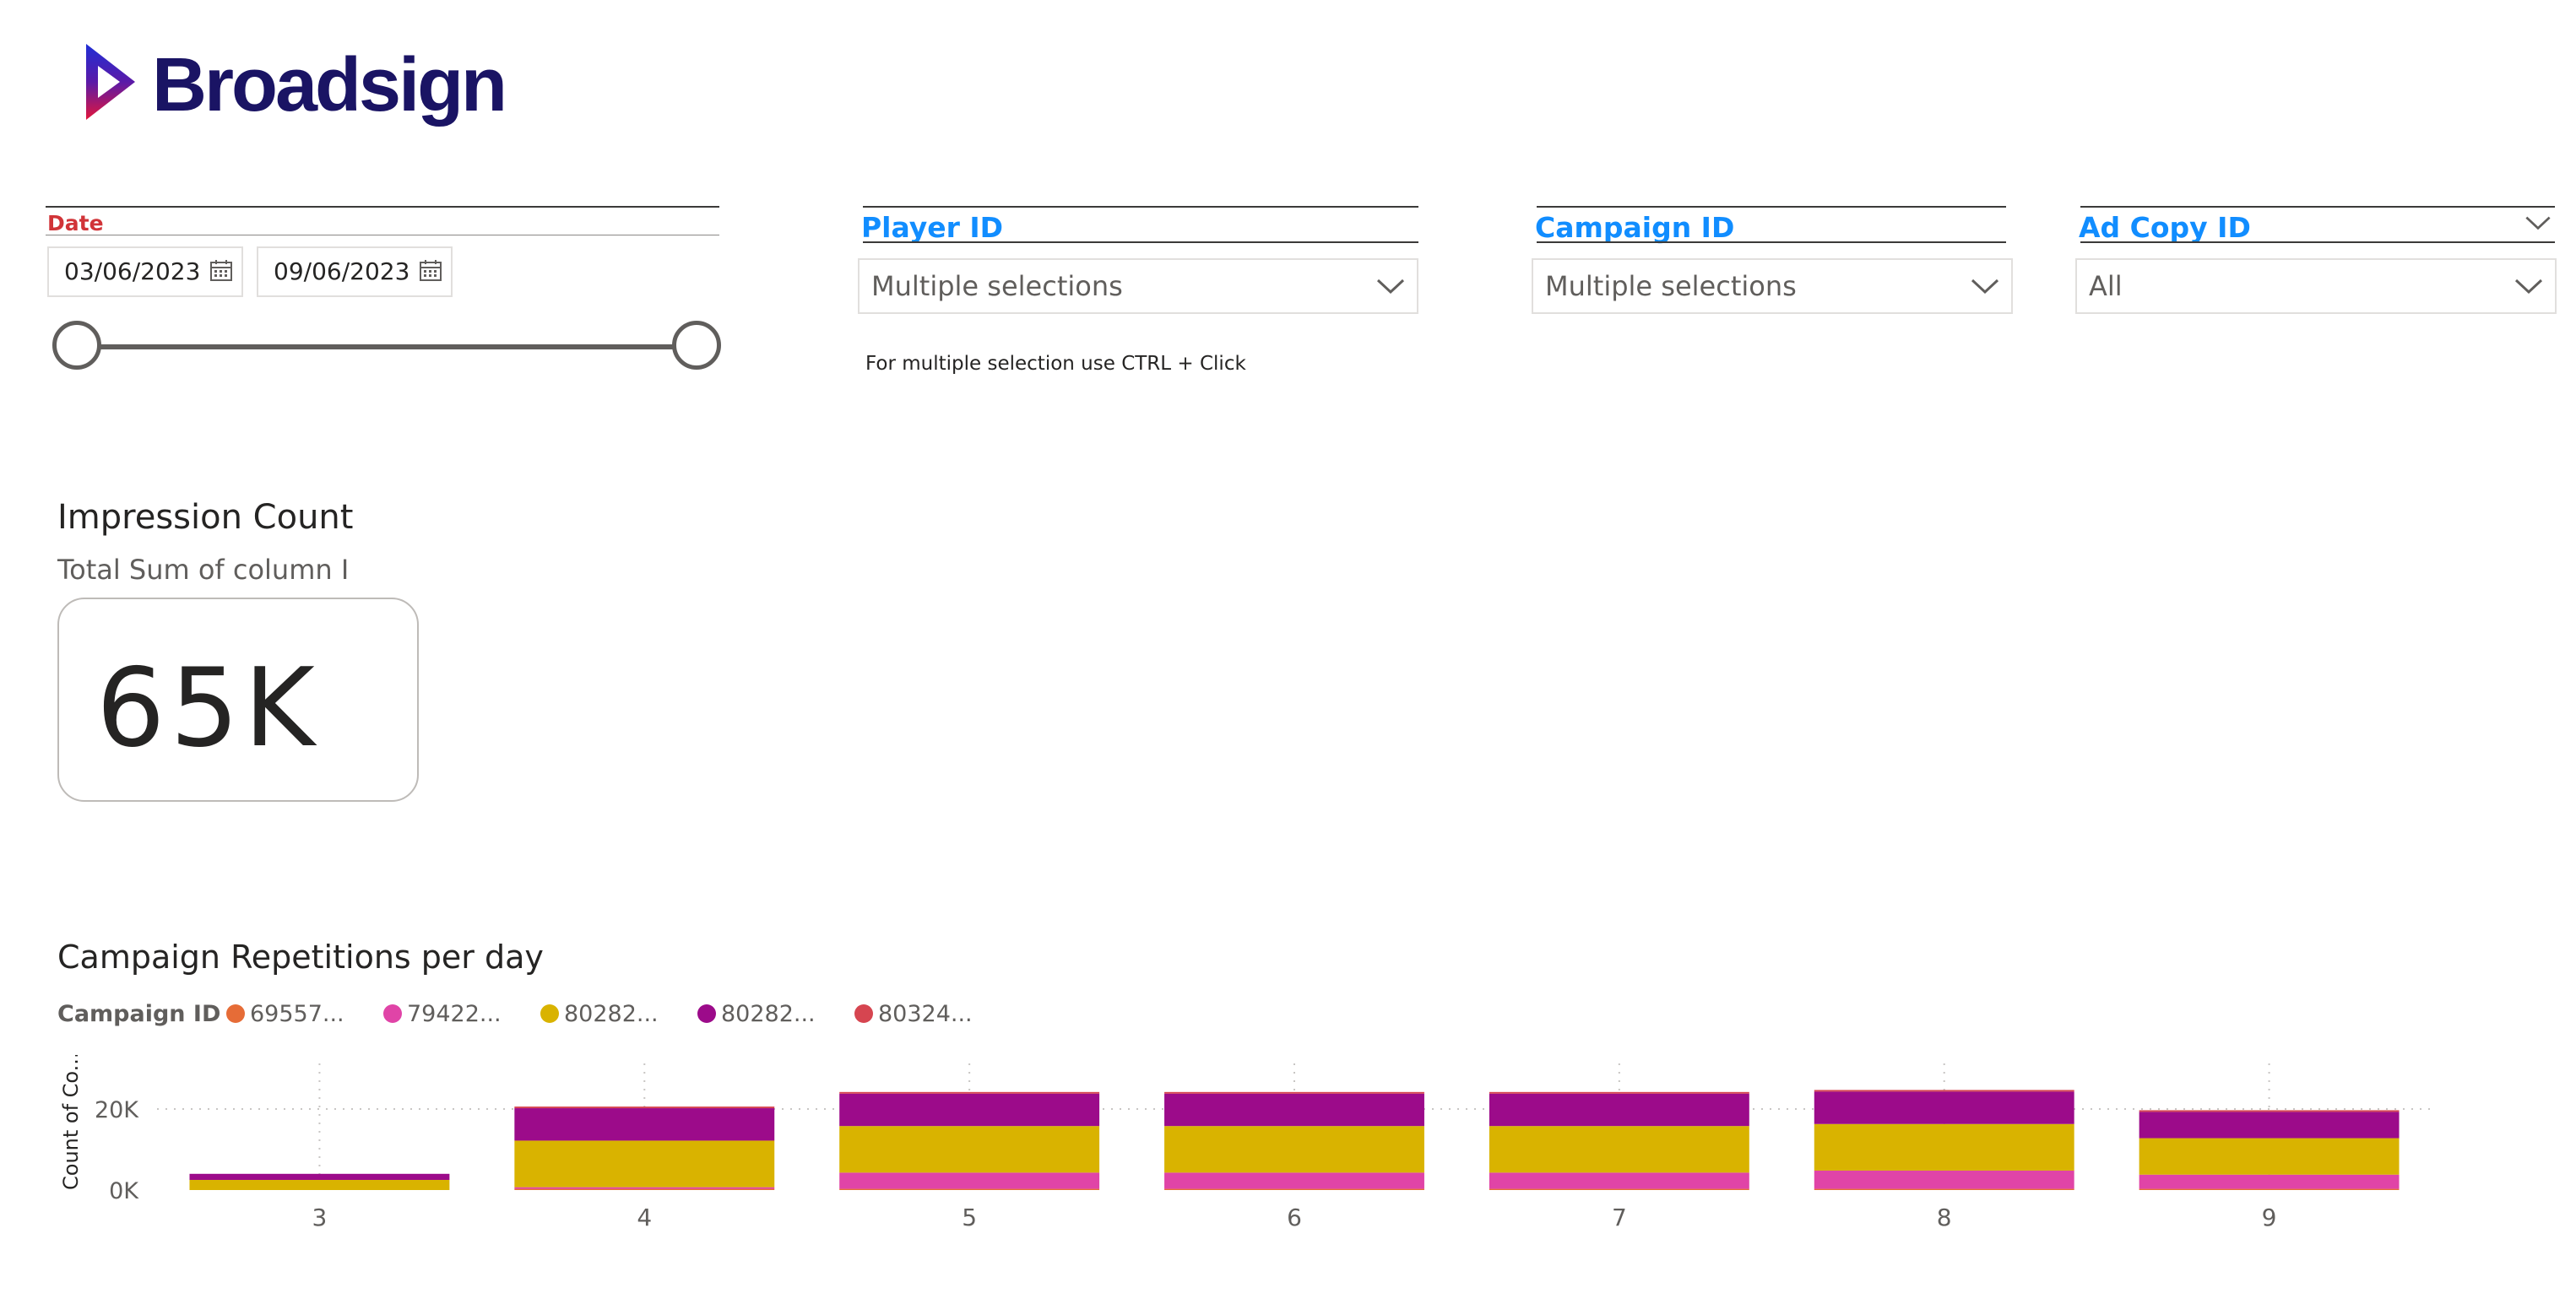 This screenshot has width=2576, height=1293. I want to click on x-tick-label: 4, so click(645, 1217).